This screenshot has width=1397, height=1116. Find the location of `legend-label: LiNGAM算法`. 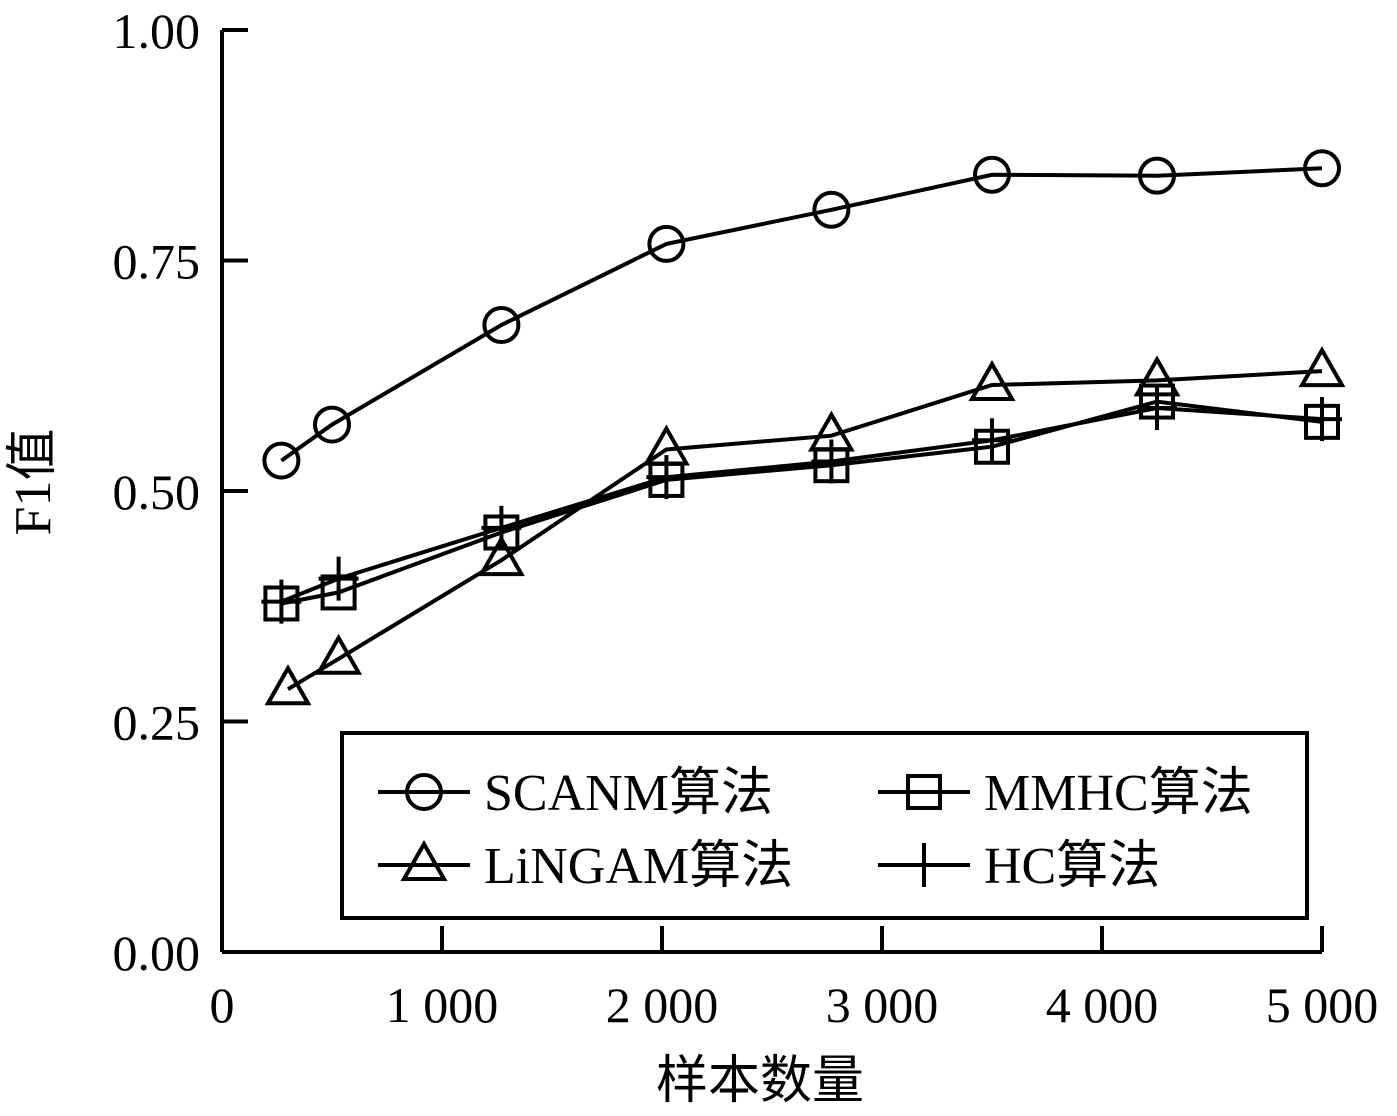

legend-label: LiNGAM算法 is located at coordinates (638, 866).